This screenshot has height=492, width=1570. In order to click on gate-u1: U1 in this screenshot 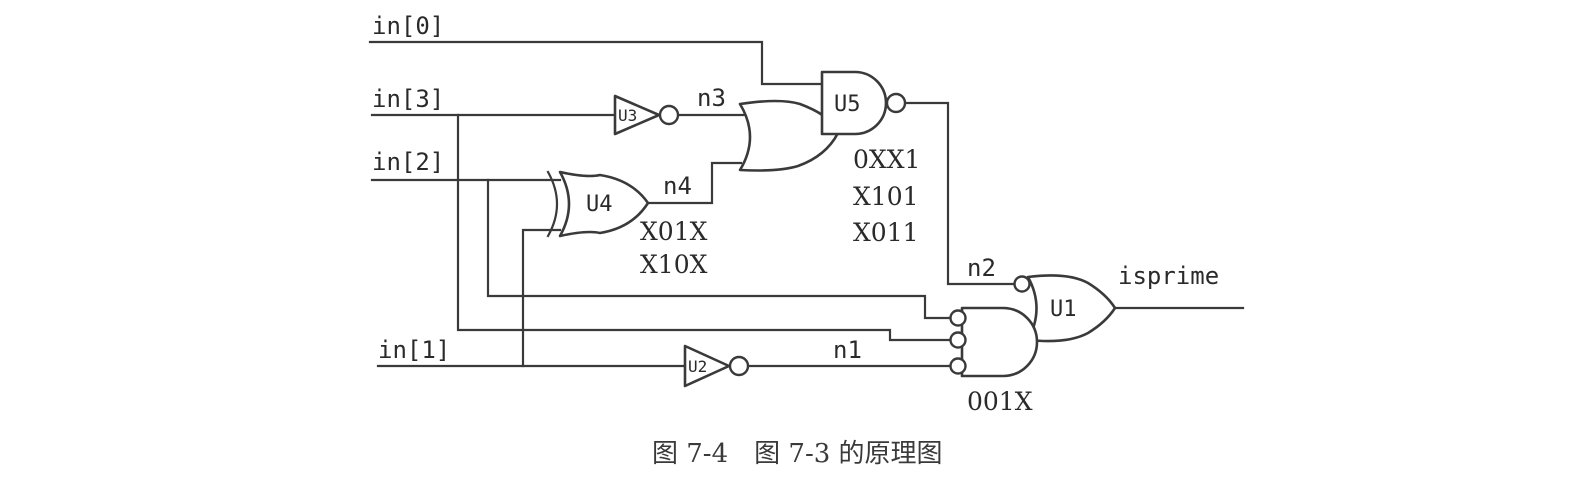, I will do `click(1065, 308)`.